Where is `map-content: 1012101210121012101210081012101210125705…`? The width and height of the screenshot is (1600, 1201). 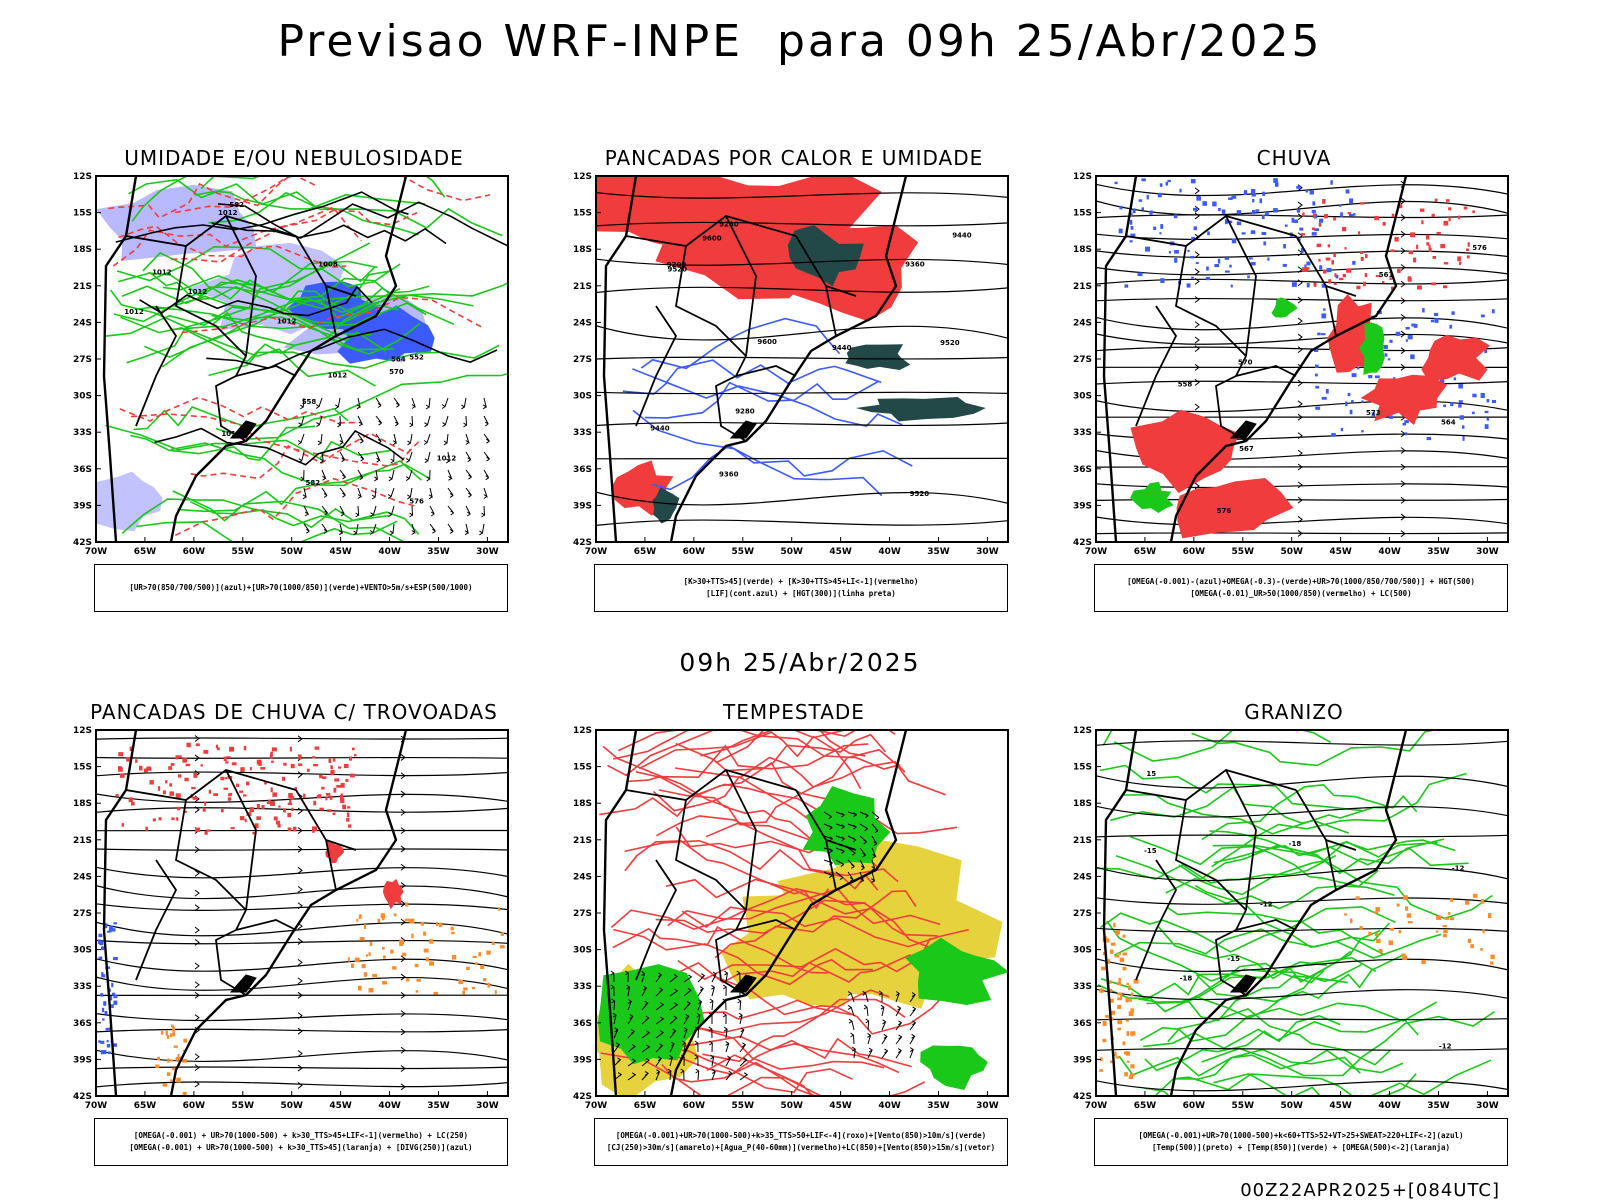
map-content: 1012101210121012101210081012101210125705… is located at coordinates (310, 359).